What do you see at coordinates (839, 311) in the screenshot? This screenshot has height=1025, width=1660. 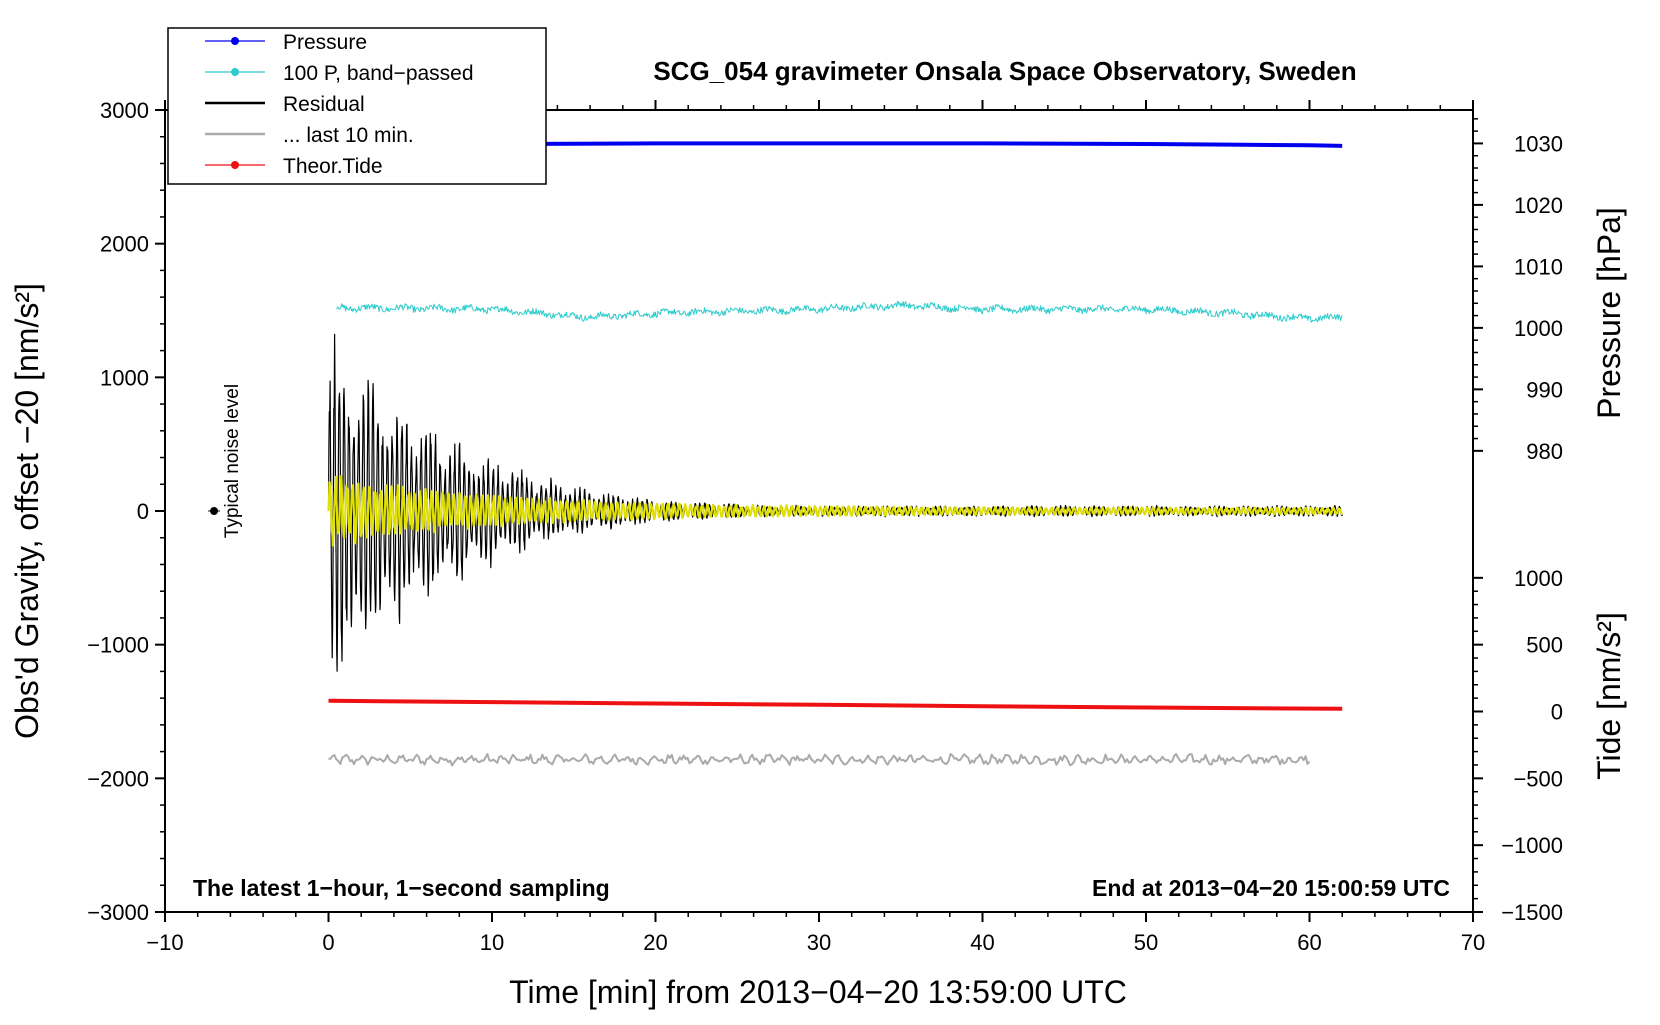 I see `series-100p-band-passed` at bounding box center [839, 311].